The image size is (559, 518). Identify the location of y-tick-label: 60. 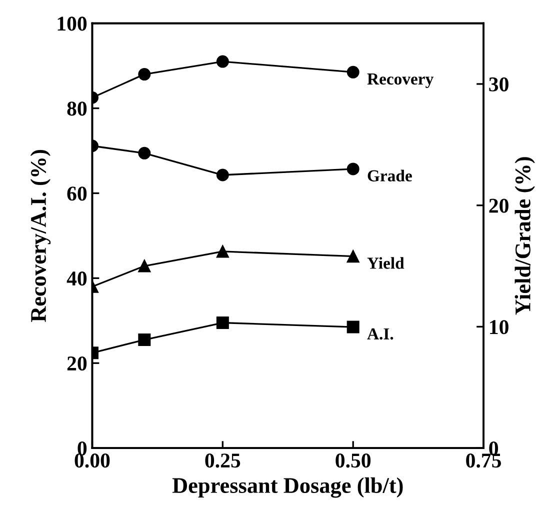
(77, 193).